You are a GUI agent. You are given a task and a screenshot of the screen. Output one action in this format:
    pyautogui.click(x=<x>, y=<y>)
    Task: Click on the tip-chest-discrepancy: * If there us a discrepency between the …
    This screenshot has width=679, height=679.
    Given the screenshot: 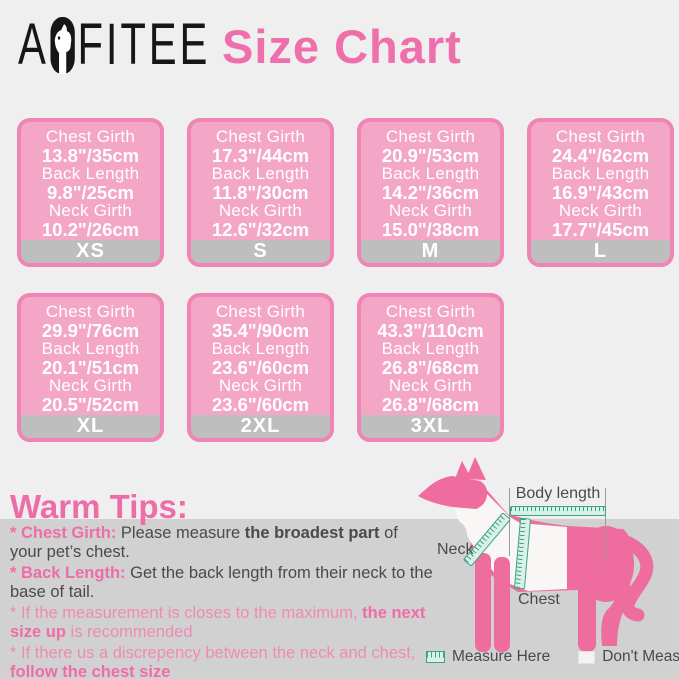 What is the action you would take?
    pyautogui.click(x=213, y=661)
    